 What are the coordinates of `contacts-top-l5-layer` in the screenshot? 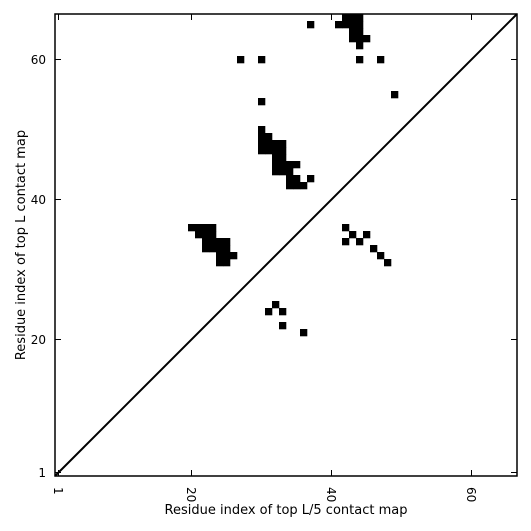 It's located at (328, 280).